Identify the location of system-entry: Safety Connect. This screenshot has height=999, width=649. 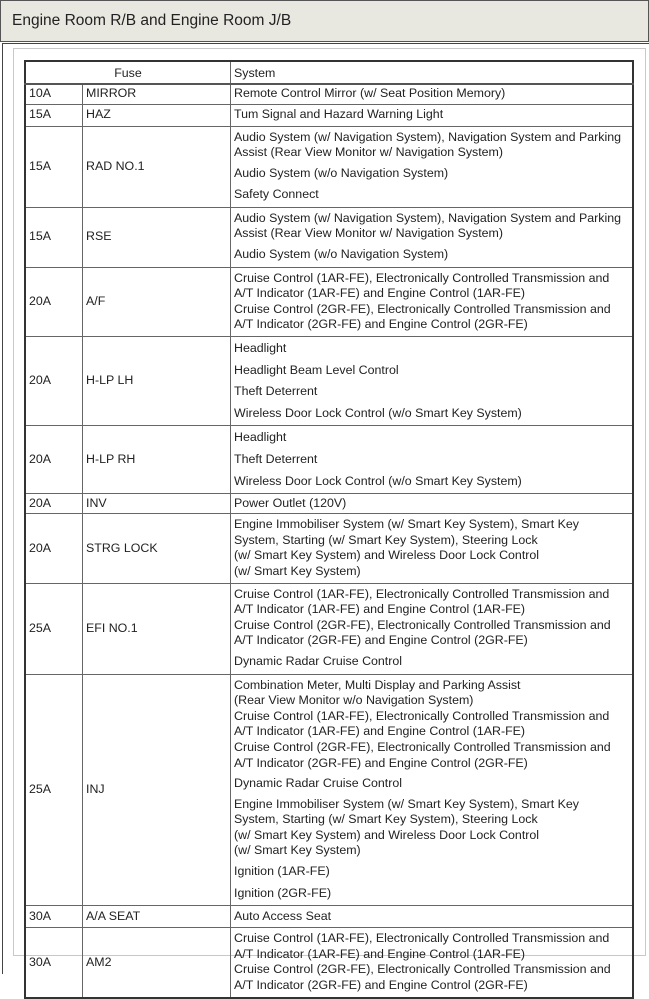
(431, 195).